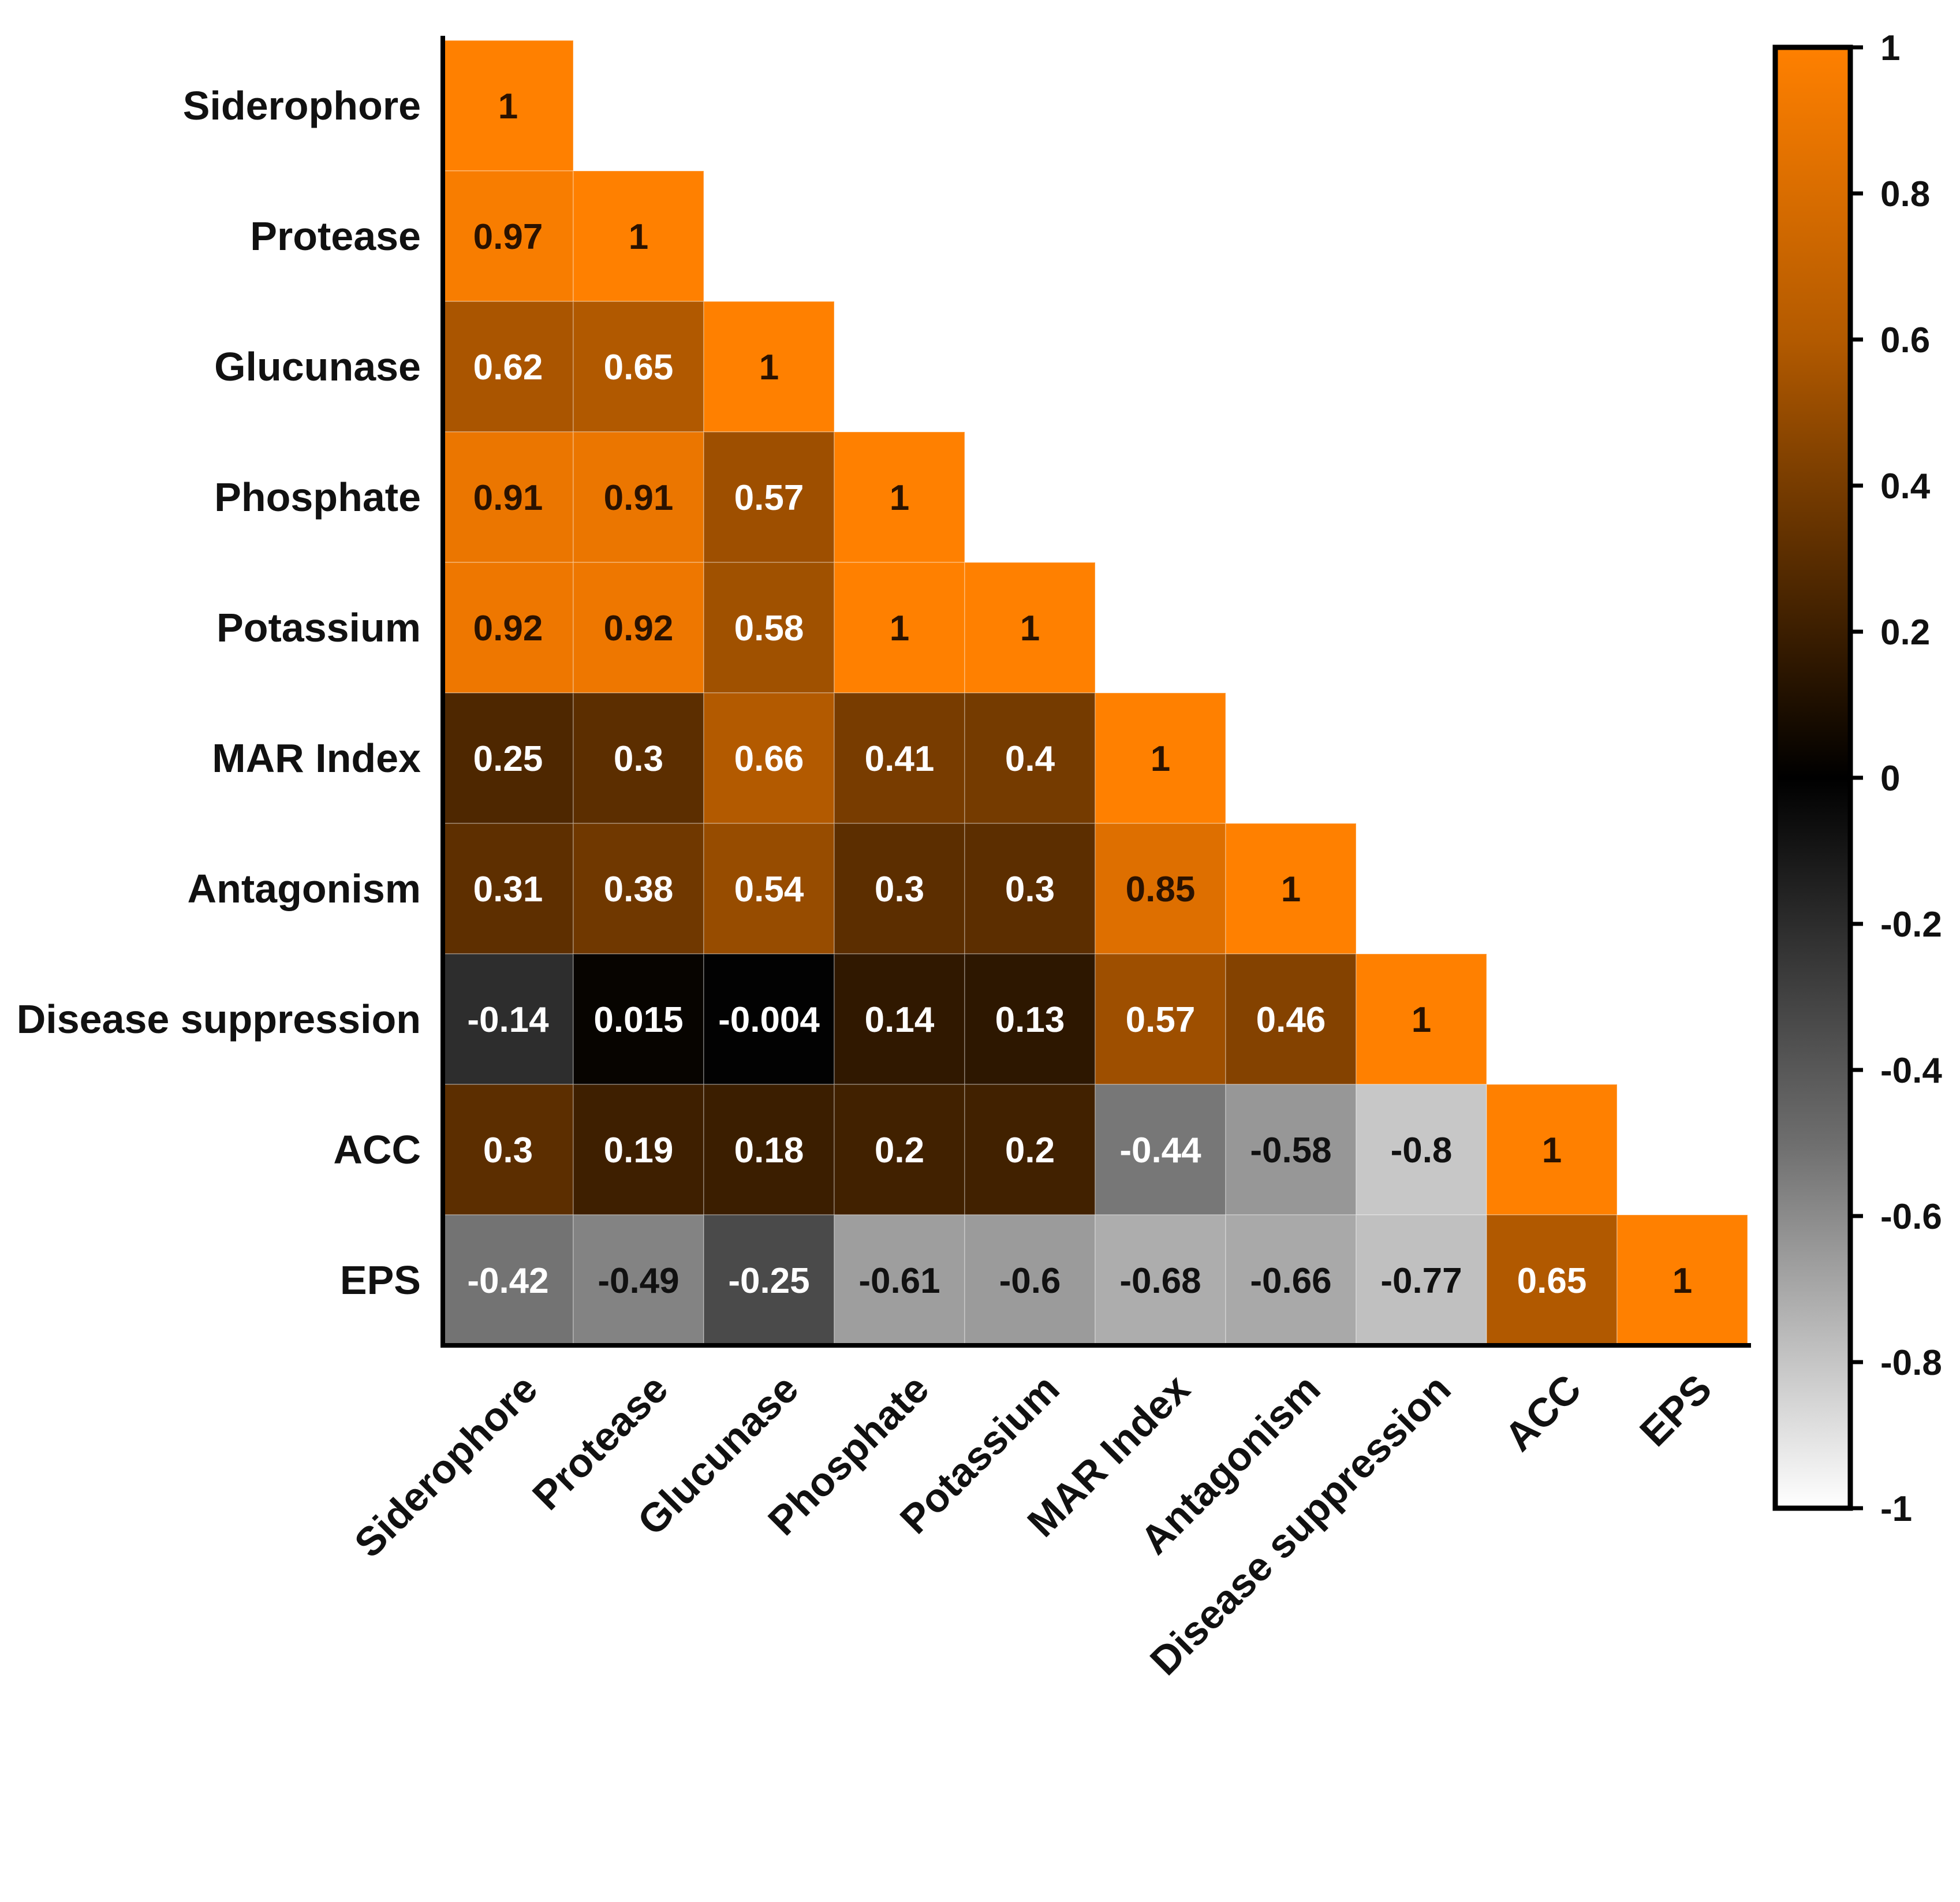  Describe the element at coordinates (769, 889) in the screenshot. I see `cell-value-label: 0.54` at that location.